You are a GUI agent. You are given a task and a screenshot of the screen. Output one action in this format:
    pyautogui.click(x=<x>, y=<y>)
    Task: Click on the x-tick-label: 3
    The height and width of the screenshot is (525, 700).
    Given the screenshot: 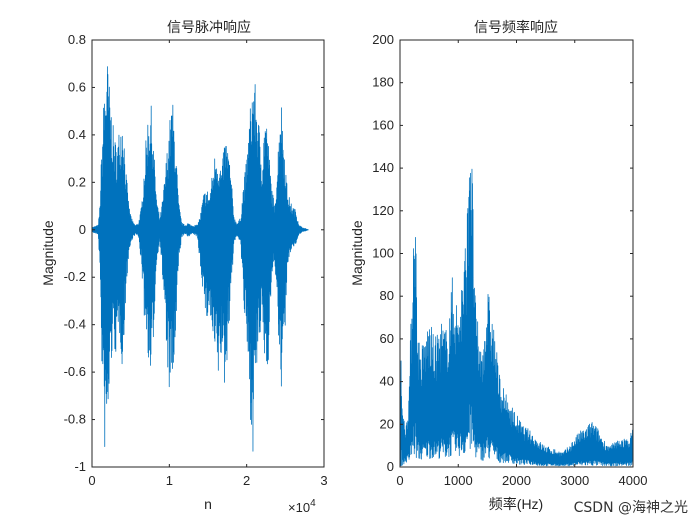 What is the action you would take?
    pyautogui.click(x=323, y=480)
    